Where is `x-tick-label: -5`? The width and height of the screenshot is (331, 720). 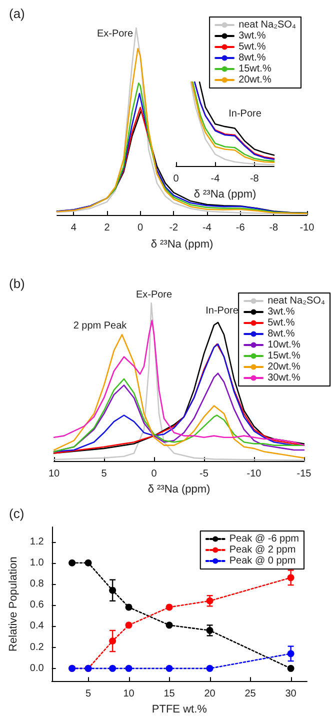 x-tick-label: -5 is located at coordinates (204, 474).